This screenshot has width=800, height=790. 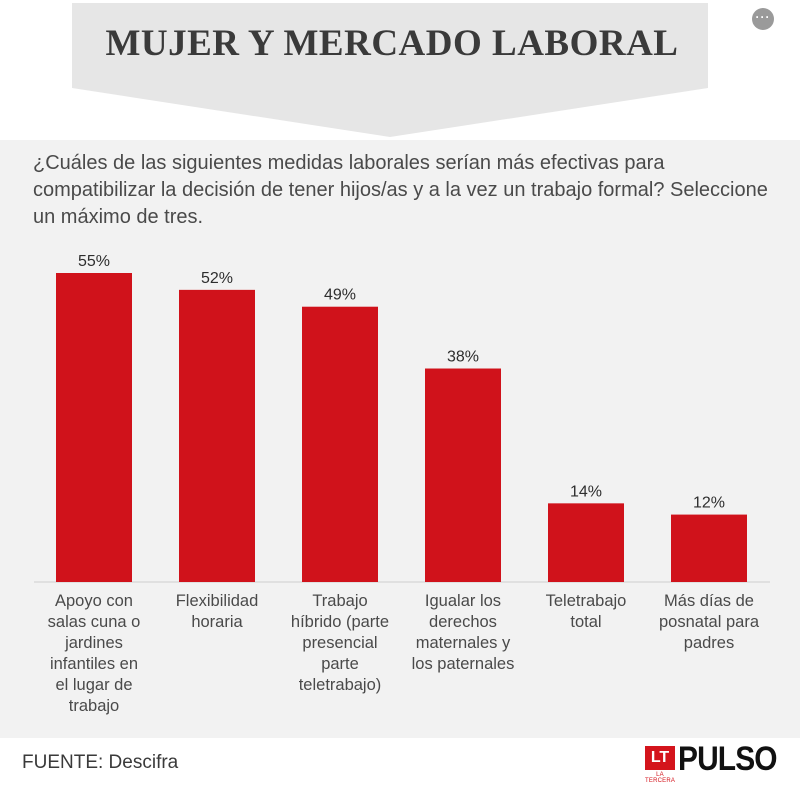 I want to click on category-label-line: Teletrabajo, so click(x=586, y=601).